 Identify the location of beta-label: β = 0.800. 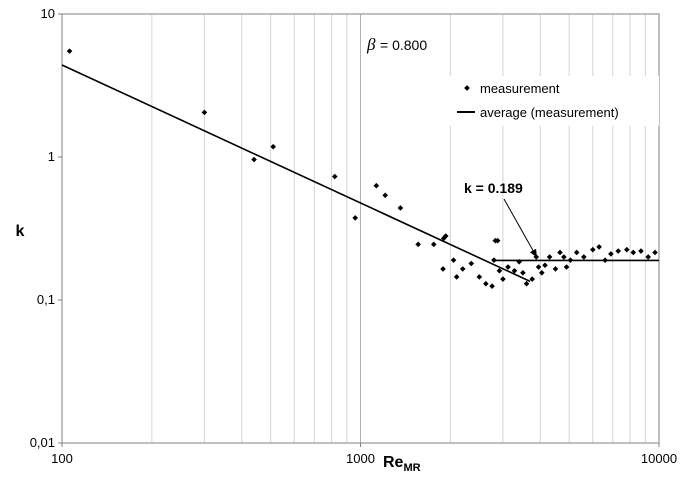
(396, 44).